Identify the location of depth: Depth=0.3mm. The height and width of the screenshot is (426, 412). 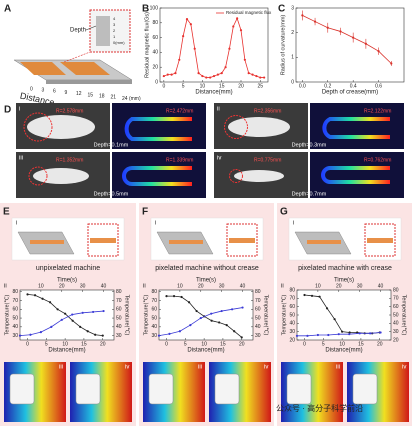
(309, 145).